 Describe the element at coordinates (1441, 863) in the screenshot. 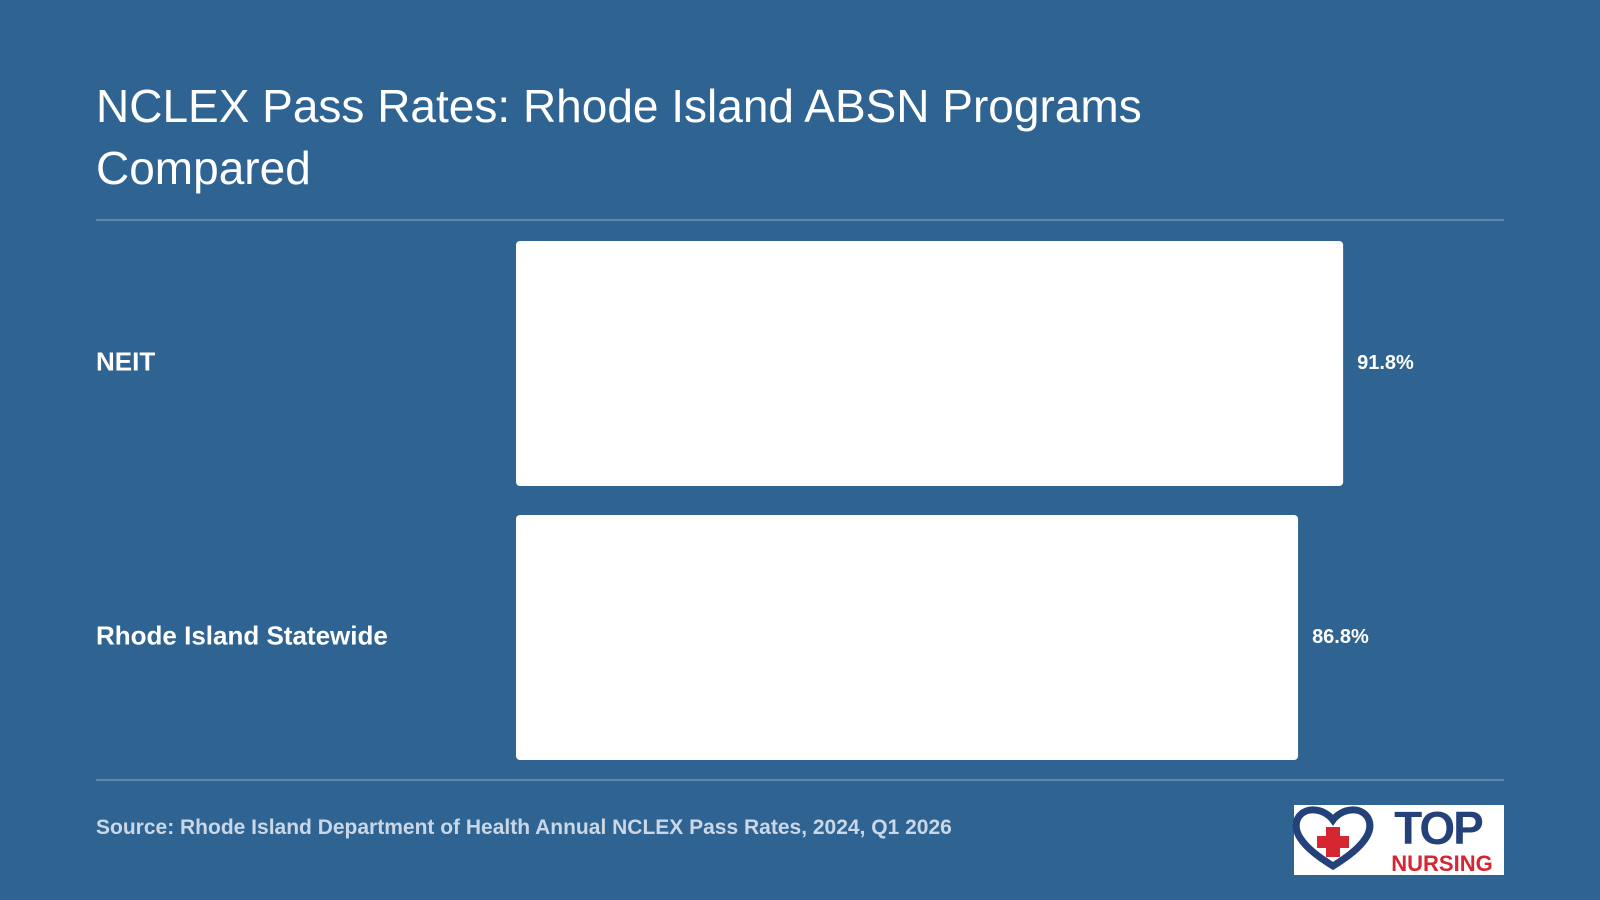

I see `logo-text: NURSING` at that location.